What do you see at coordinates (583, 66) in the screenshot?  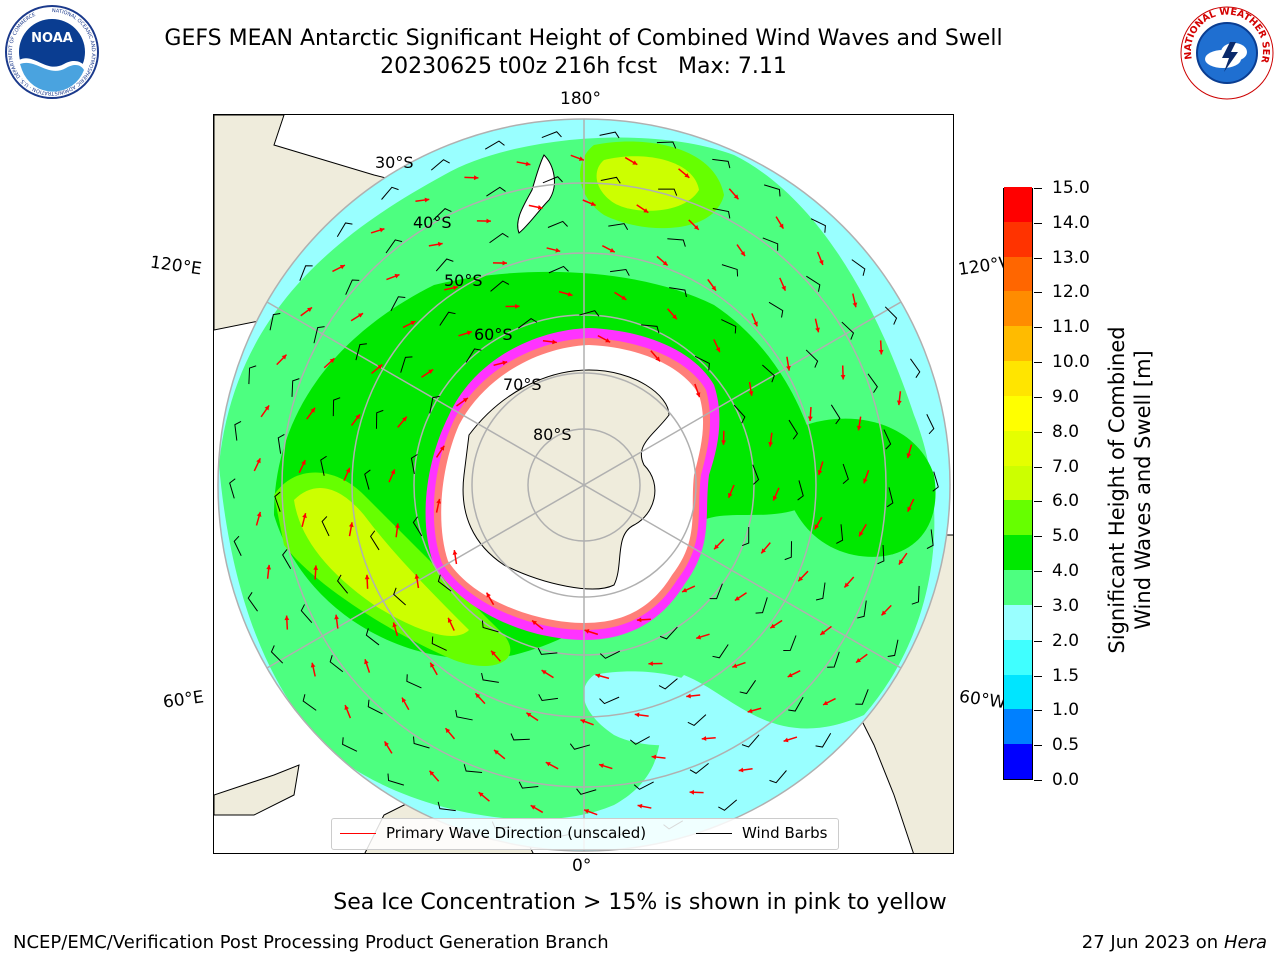 I see `chart-subtitle: 20230625 t00z 216h fcst Max: 7.11` at bounding box center [583, 66].